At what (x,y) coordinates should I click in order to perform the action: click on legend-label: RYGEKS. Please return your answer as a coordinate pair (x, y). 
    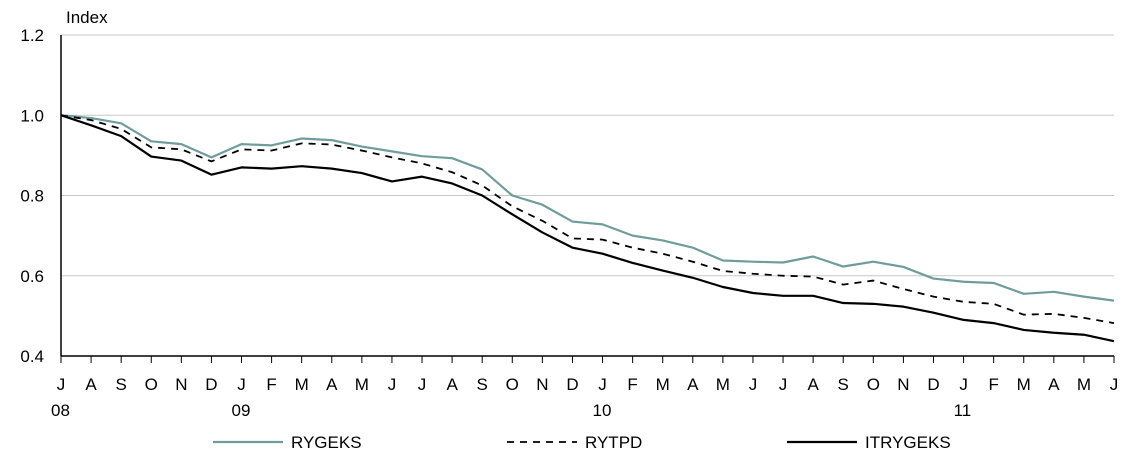
    Looking at the image, I should click on (326, 442).